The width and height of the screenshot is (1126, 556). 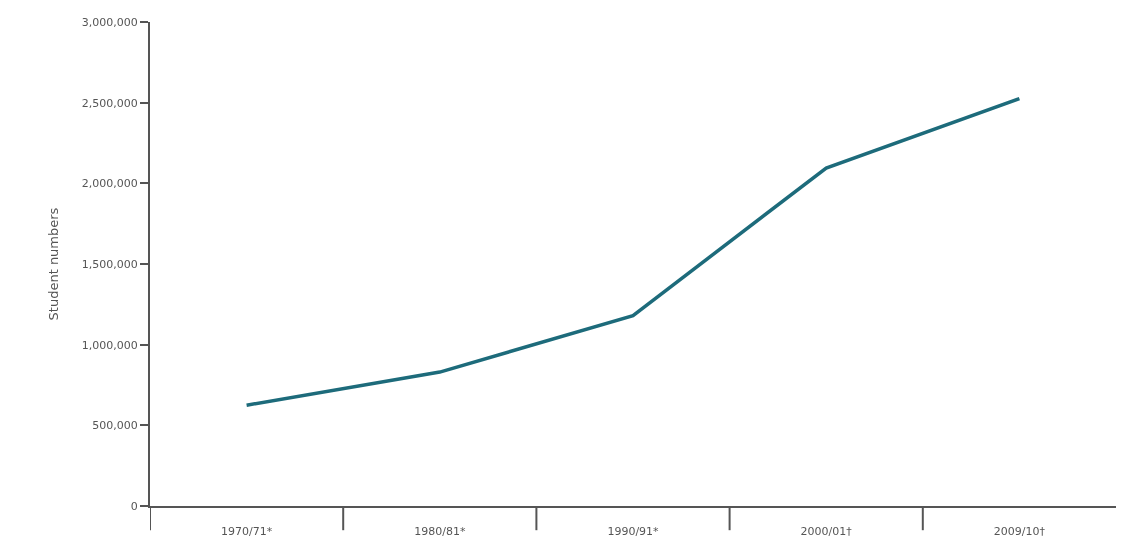 What do you see at coordinates (633, 532) in the screenshot?
I see `x-tick-label: 1990/91*` at bounding box center [633, 532].